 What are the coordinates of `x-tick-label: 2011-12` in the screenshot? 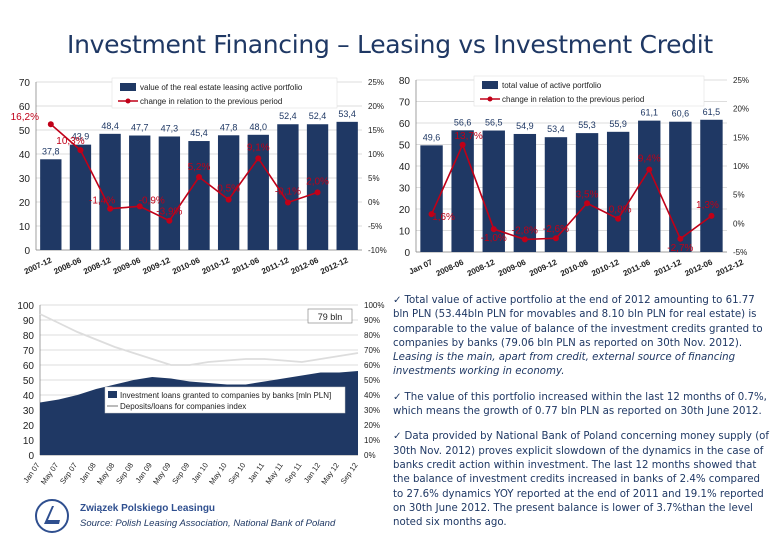 It's located at (275, 265).